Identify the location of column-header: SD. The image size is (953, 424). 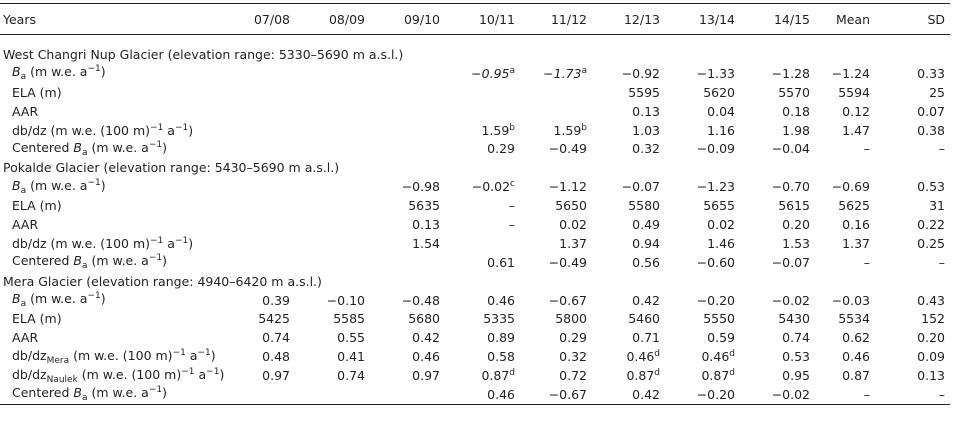
(936, 19).